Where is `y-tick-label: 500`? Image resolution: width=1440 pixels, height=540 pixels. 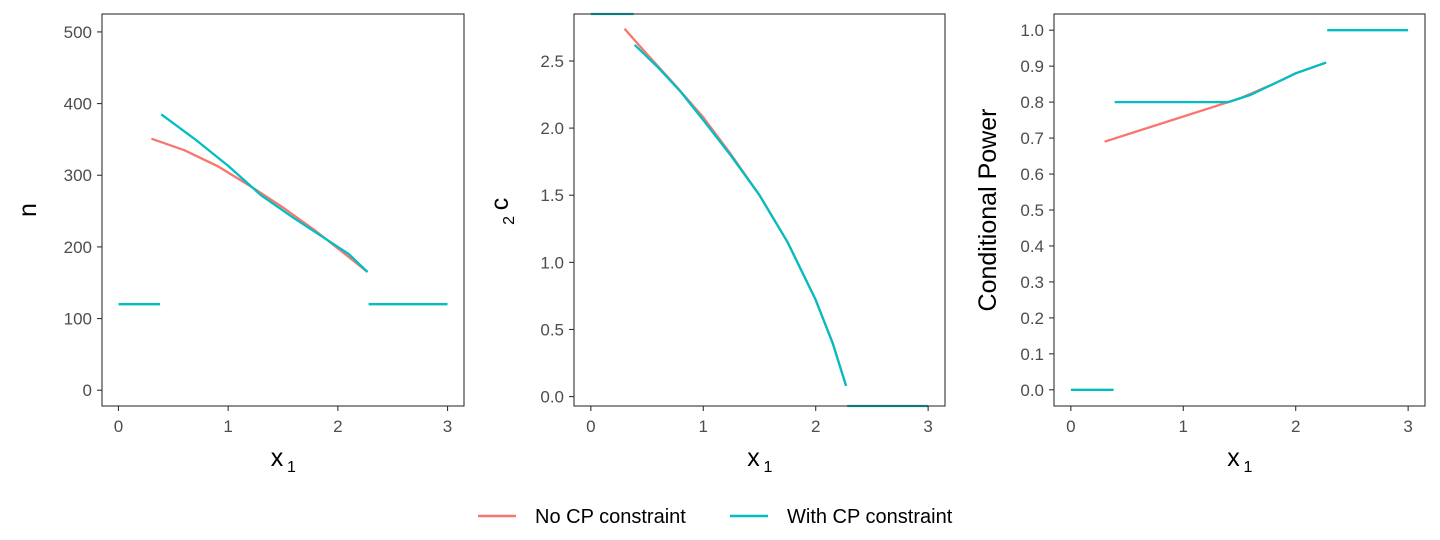
y-tick-label: 500 is located at coordinates (78, 32).